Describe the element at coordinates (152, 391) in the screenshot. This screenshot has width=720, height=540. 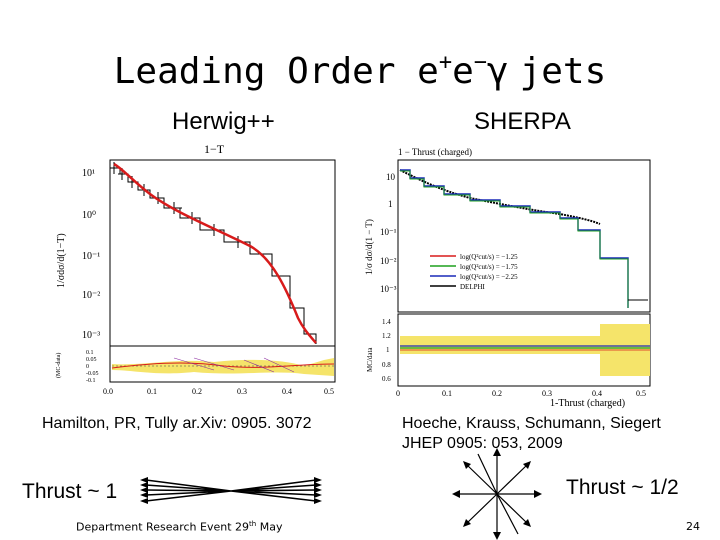
I see `left-xtick: 0.1` at that location.